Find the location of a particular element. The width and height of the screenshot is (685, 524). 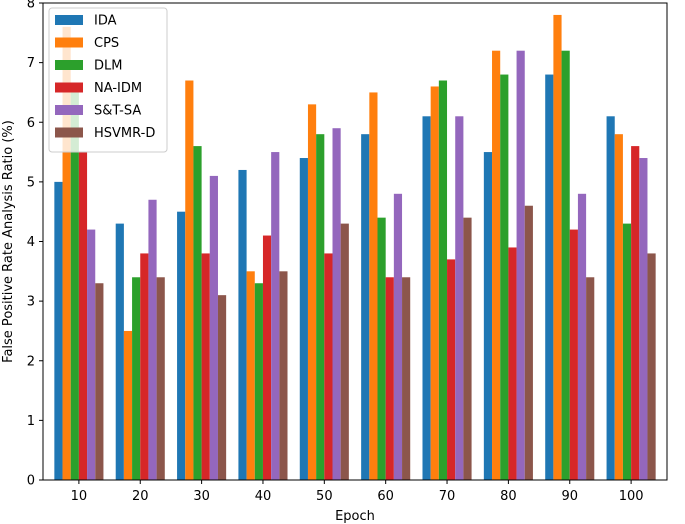

y-axis: 0 1 2 3 4 5 6 7 8 is located at coordinates (35, 244).